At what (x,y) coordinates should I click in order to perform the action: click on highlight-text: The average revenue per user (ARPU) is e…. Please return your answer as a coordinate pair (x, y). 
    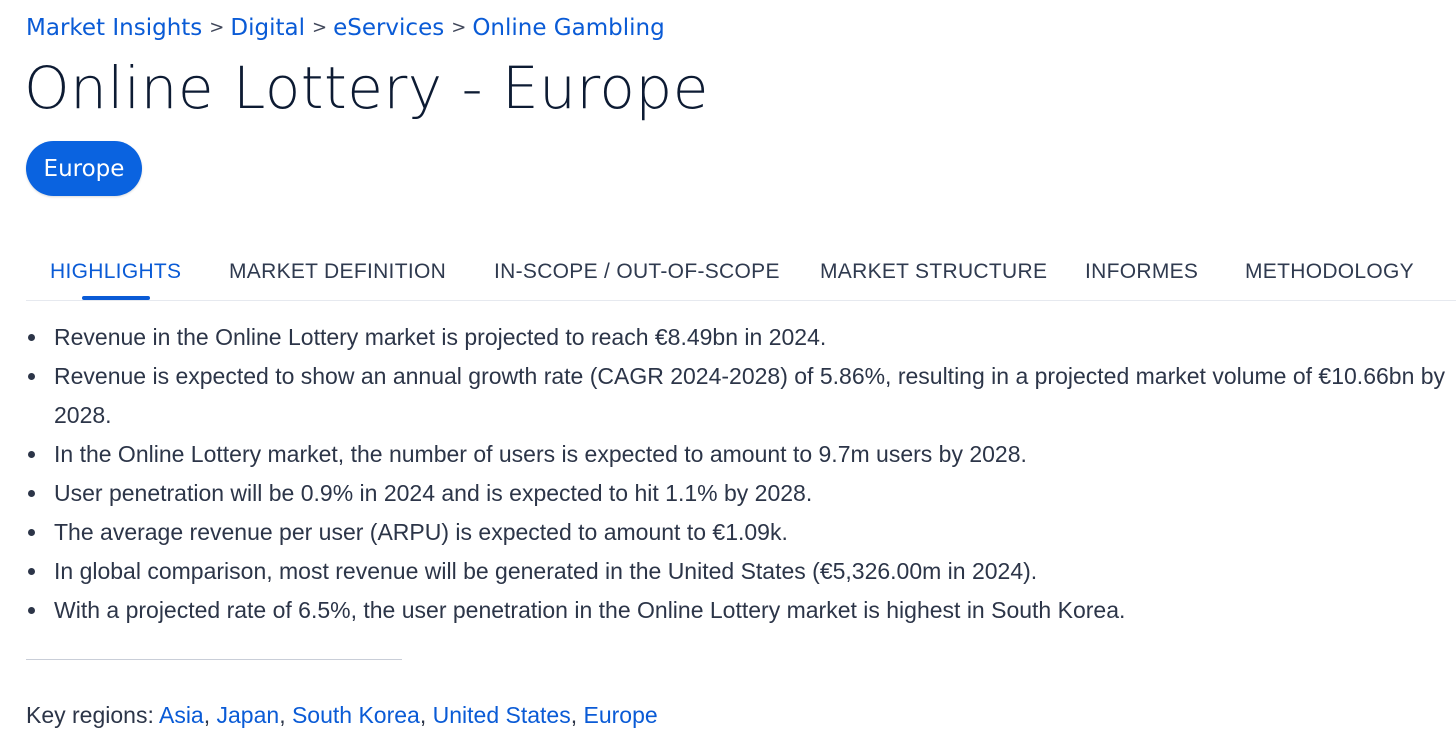
    Looking at the image, I should click on (421, 532).